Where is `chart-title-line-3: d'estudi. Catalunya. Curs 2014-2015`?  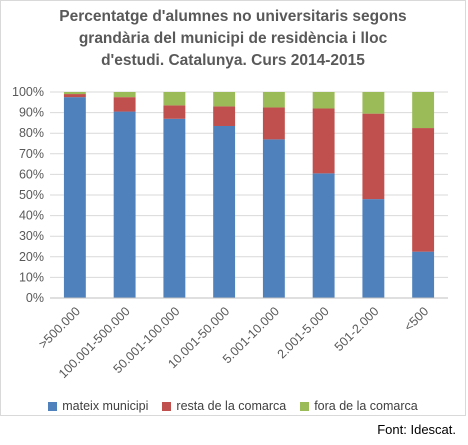 chart-title-line-3: d'estudi. Catalunya. Curs 2014-2015 is located at coordinates (233, 60).